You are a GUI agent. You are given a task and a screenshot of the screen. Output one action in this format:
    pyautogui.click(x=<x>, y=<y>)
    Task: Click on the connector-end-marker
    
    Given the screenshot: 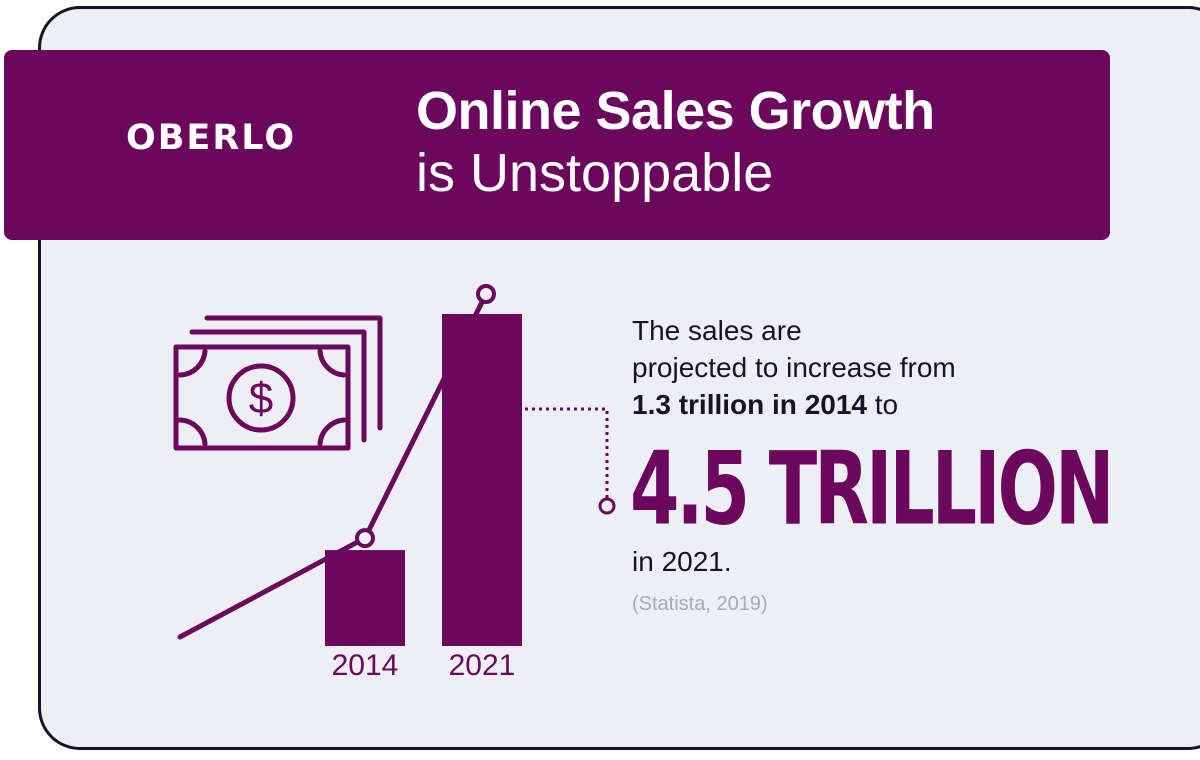 What is the action you would take?
    pyautogui.click(x=607, y=506)
    